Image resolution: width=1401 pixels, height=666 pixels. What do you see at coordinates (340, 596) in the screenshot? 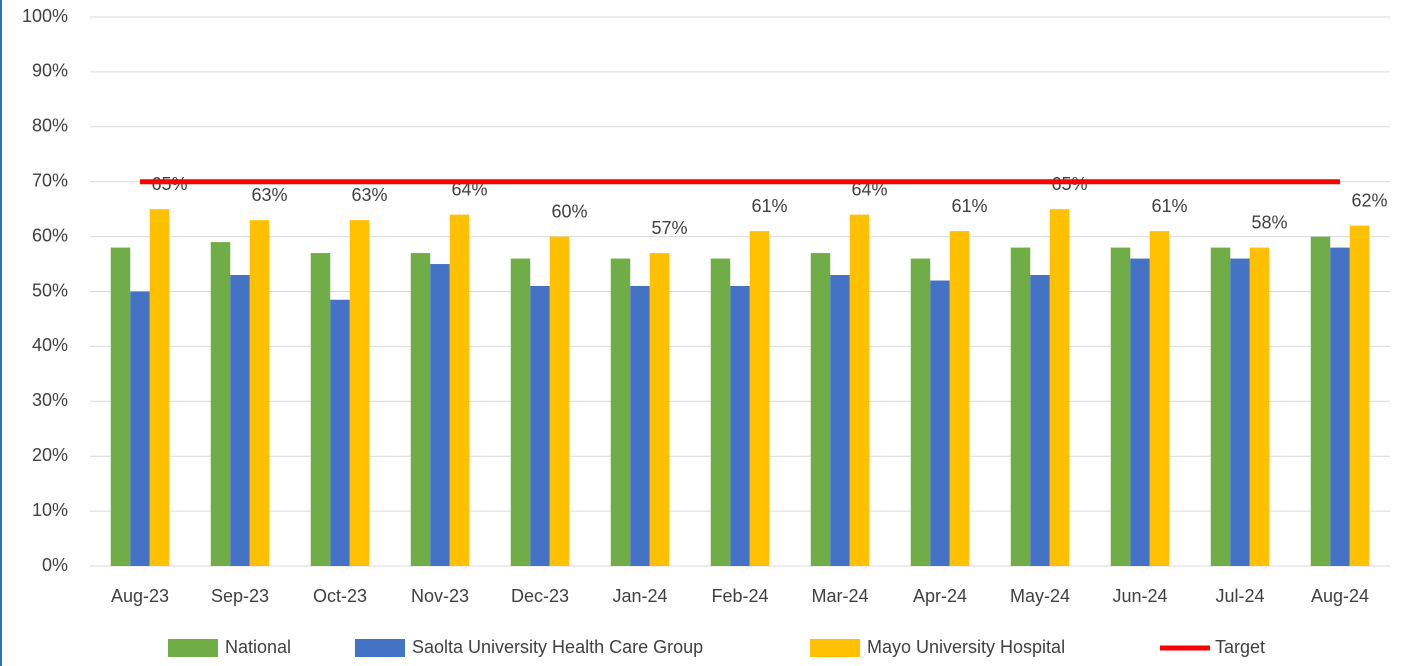
I see `x-tick-label: Oct-23` at bounding box center [340, 596].